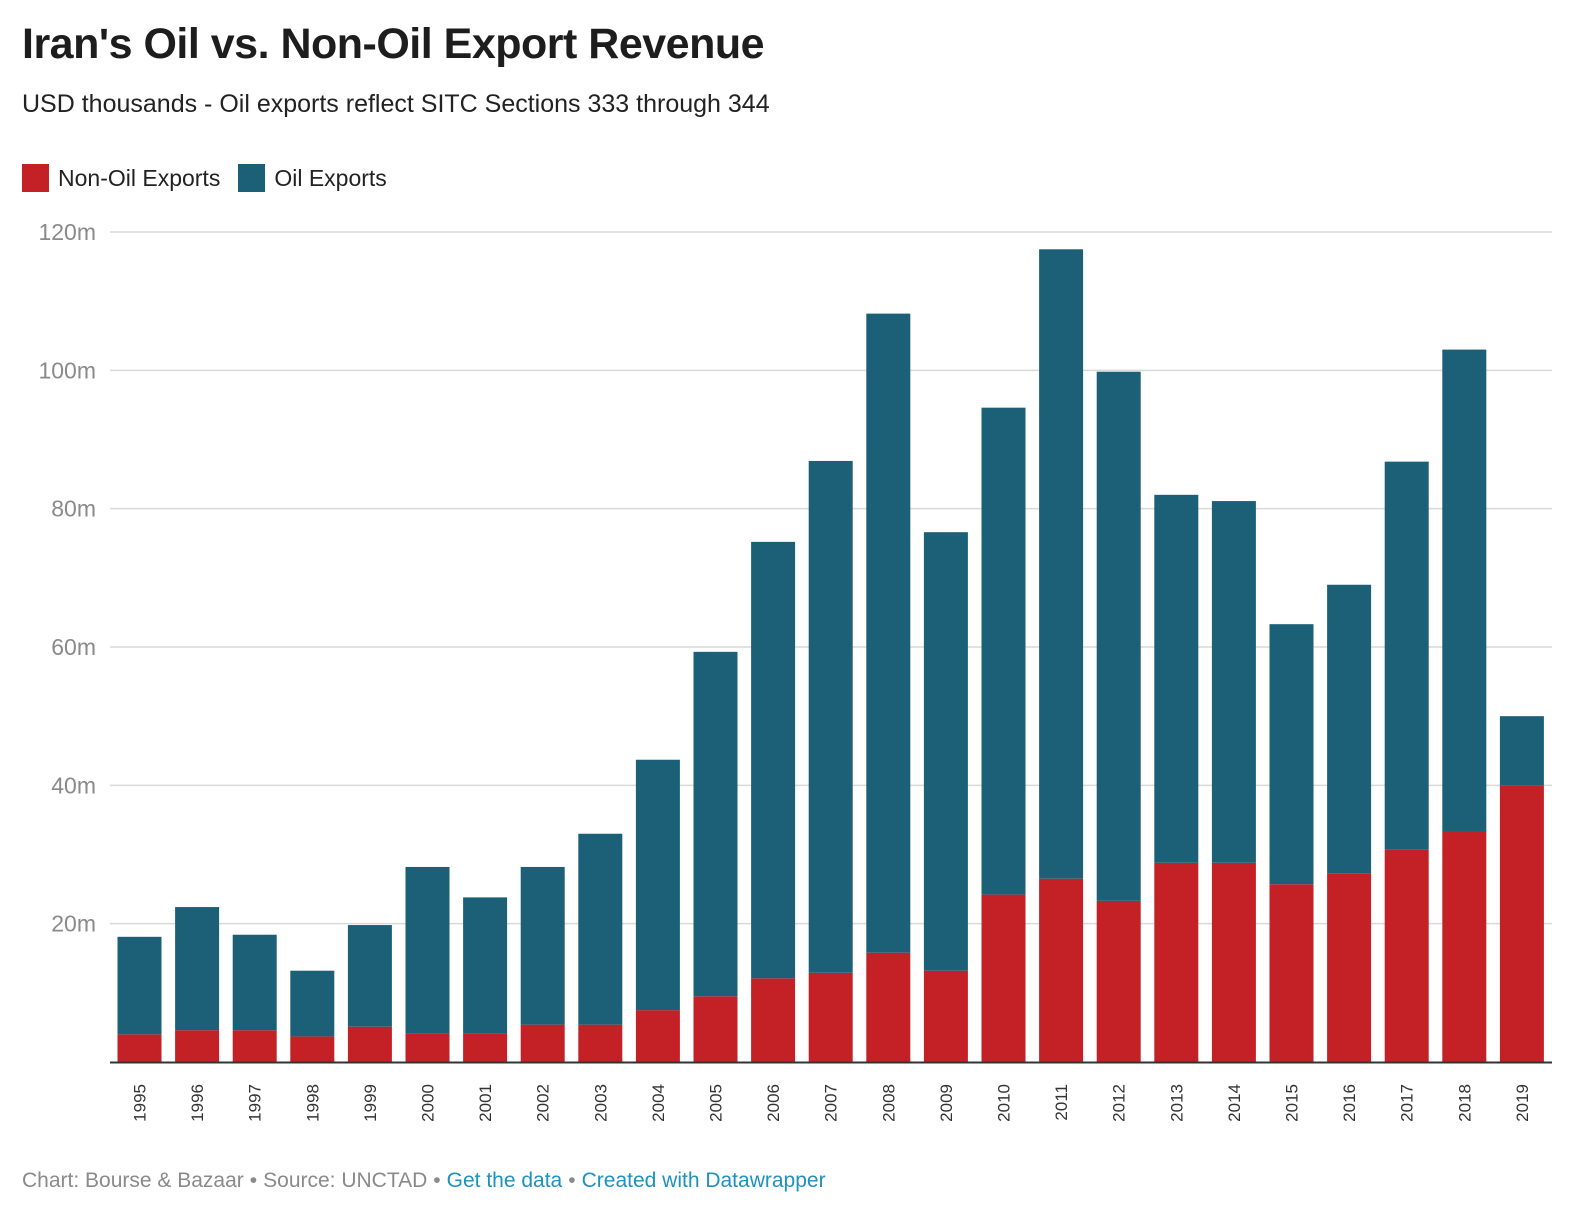 The height and width of the screenshot is (1228, 1576). I want to click on bar-non-oil-2013, so click(1176, 962).